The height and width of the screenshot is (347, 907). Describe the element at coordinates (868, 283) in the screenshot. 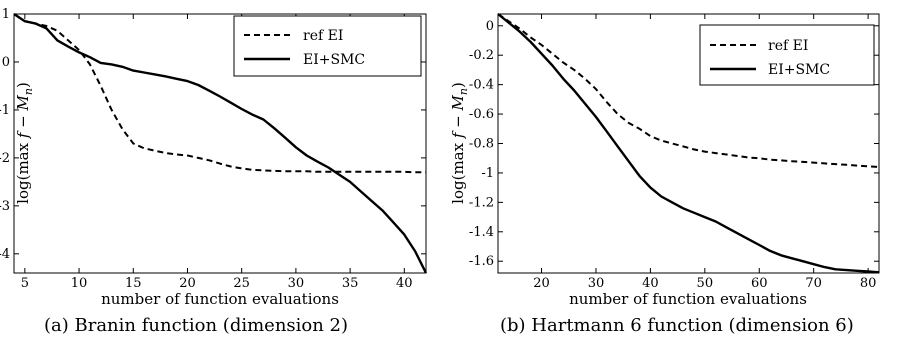

I see `x-tick-label: 80` at that location.